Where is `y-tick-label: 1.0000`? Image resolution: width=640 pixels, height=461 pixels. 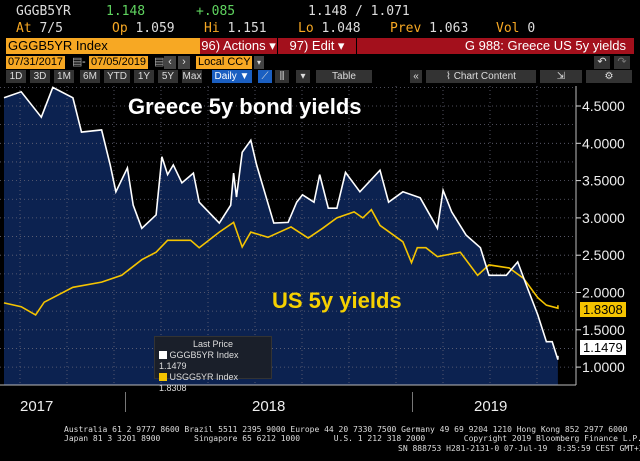 y-tick-label: 1.0000 is located at coordinates (603, 367).